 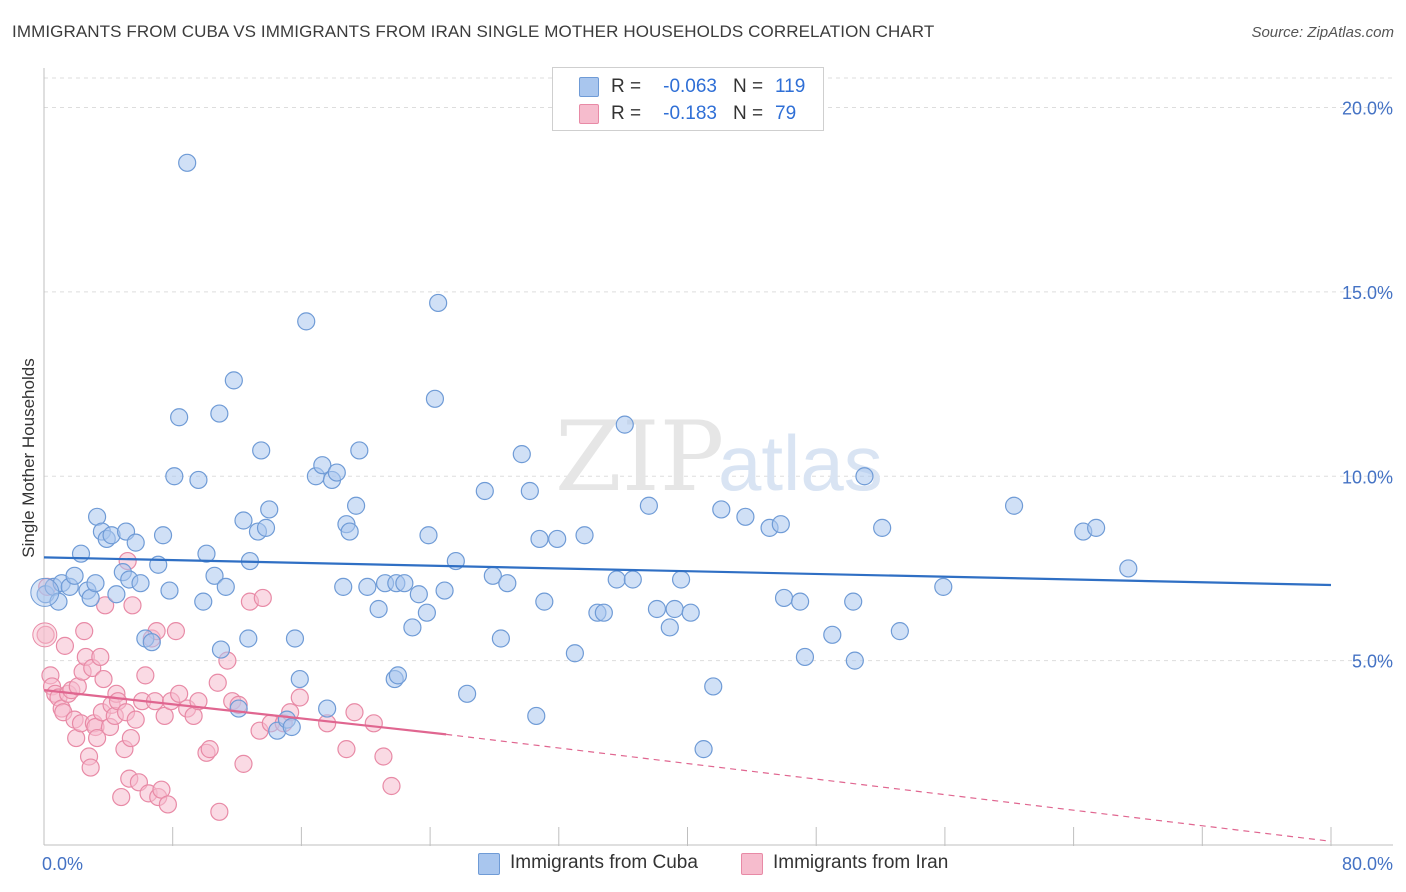 I want to click on legend-row-cuba: R = -0.063 N = 119, so click(x=688, y=87).